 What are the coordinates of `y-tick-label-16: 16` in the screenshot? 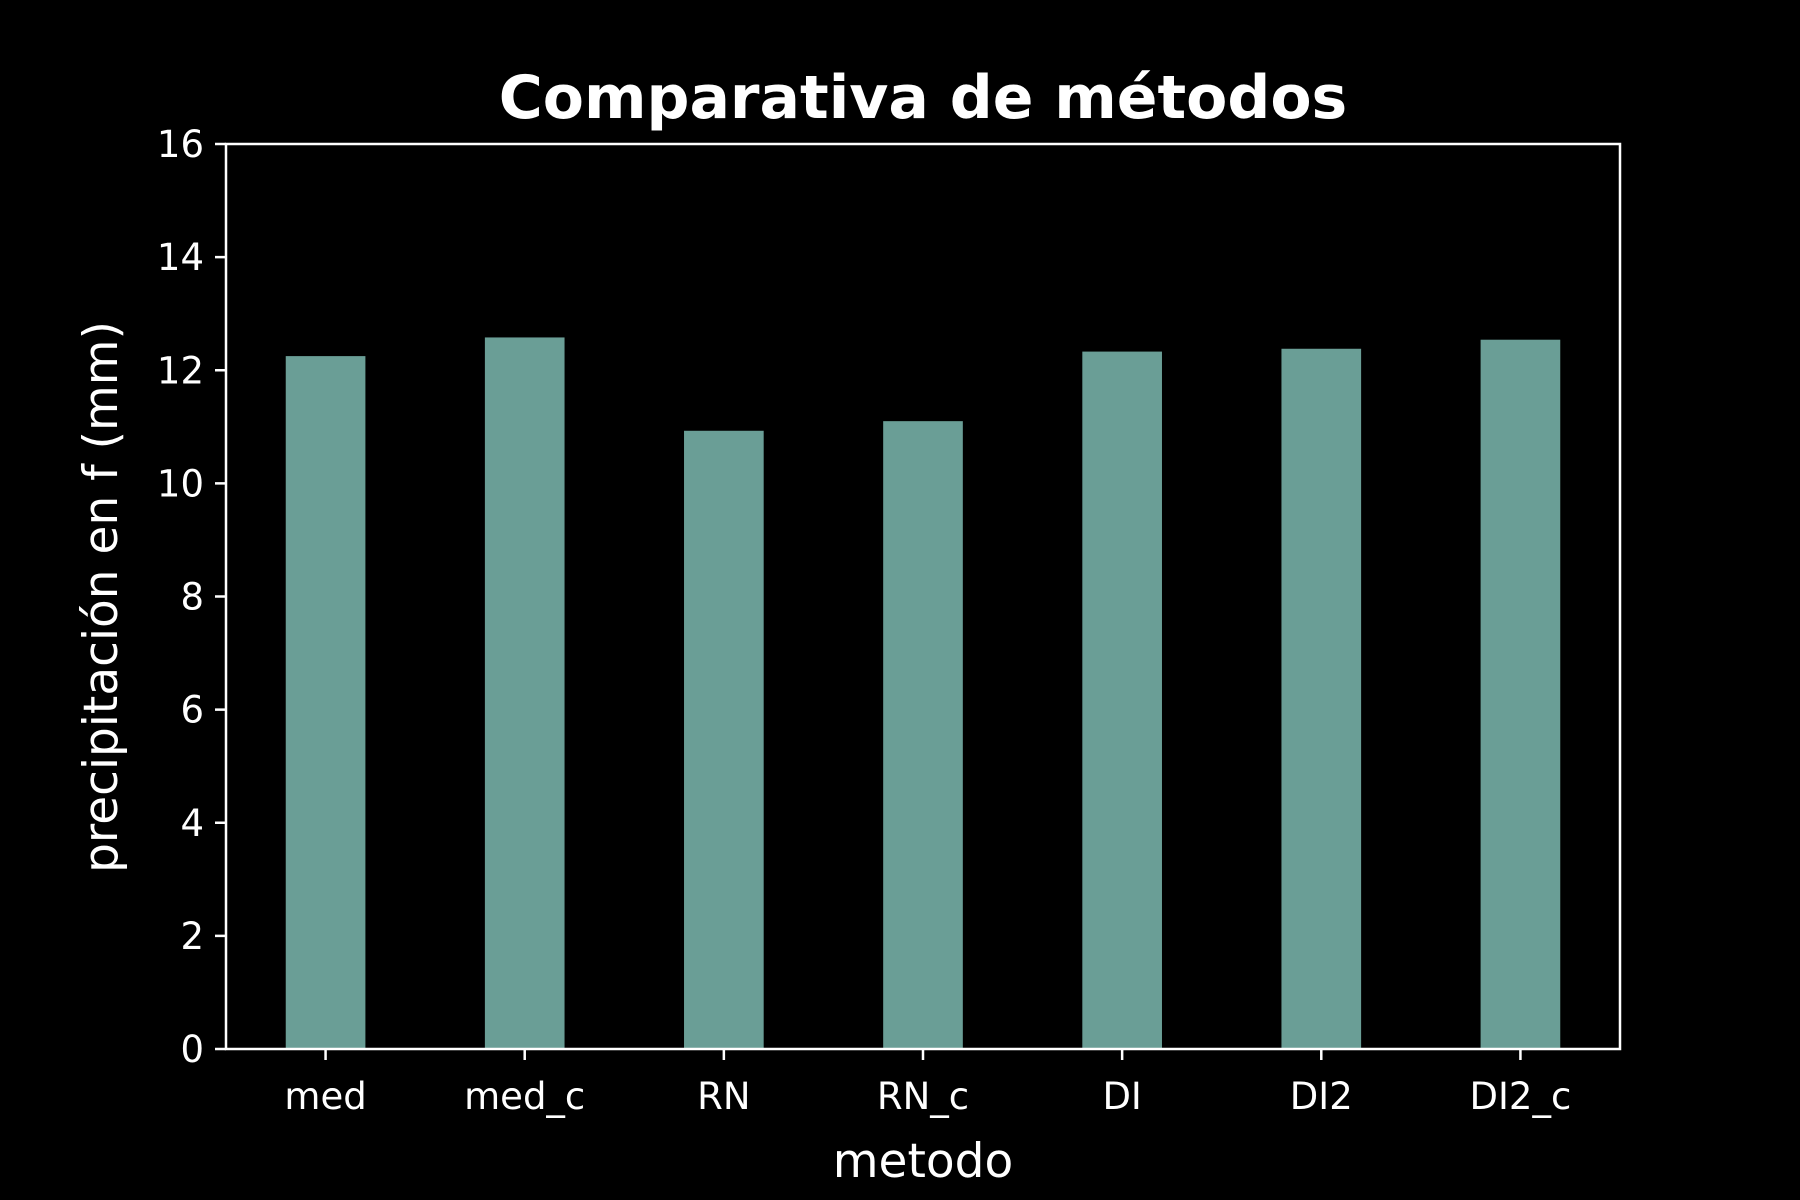 It's located at (180, 144).